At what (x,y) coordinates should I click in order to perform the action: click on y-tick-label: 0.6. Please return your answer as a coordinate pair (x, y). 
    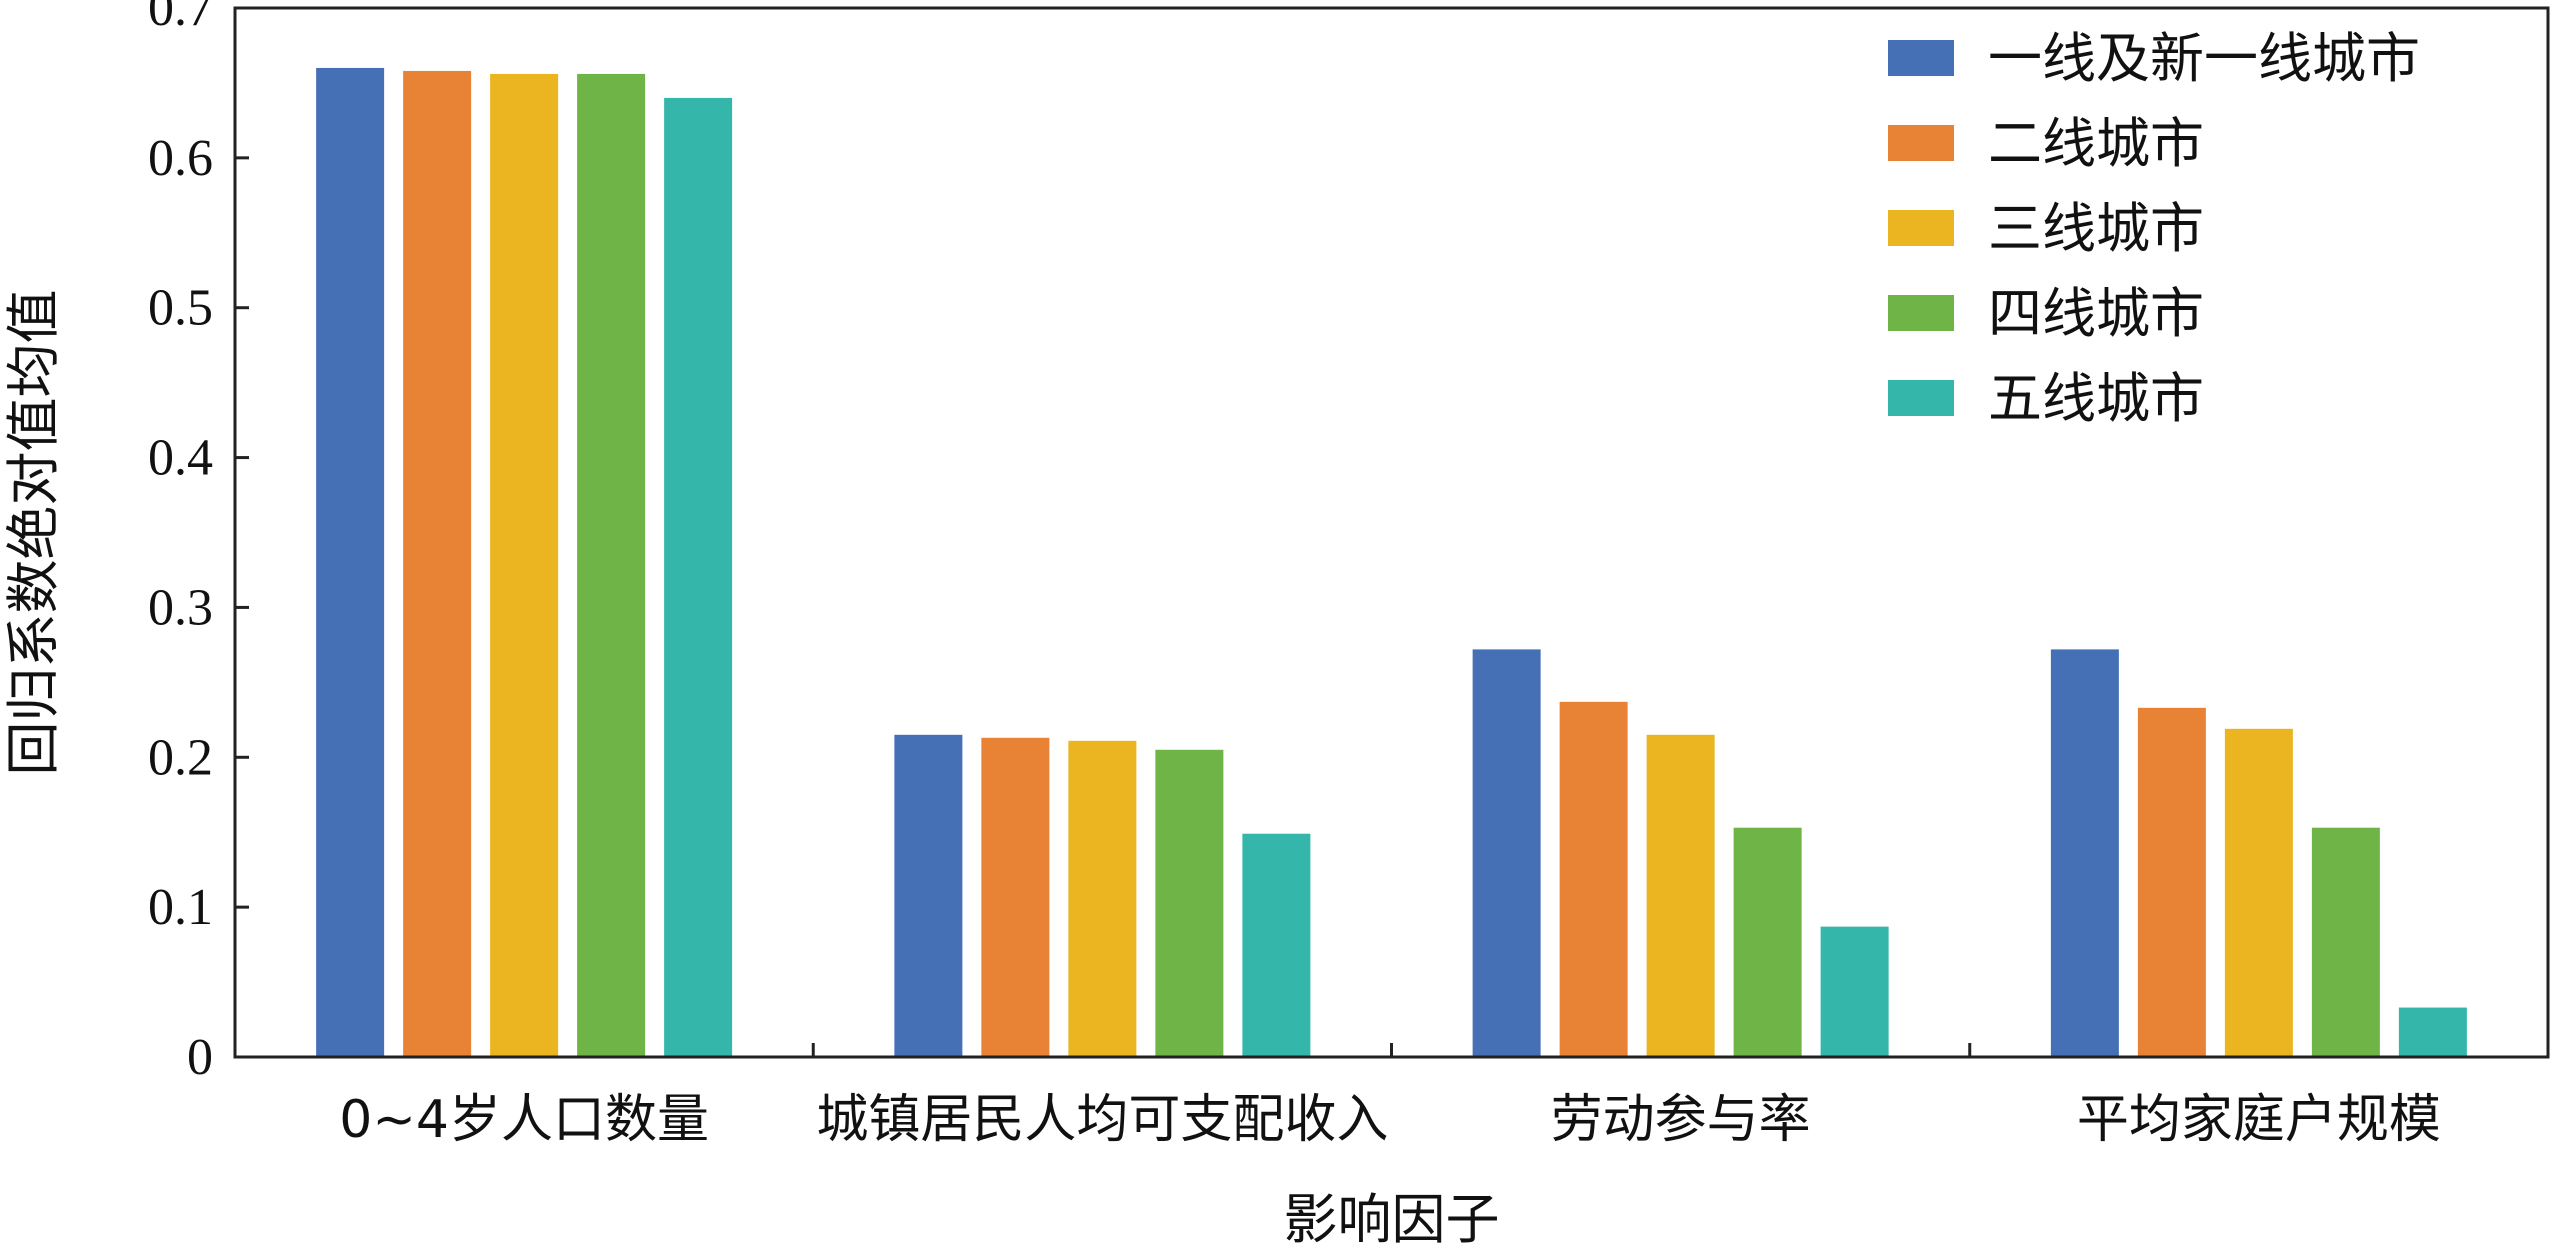
    Looking at the image, I should click on (180, 158).